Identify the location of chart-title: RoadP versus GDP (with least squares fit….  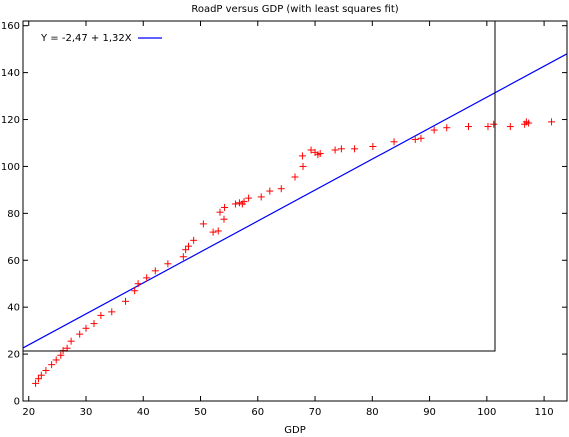
(294, 9).